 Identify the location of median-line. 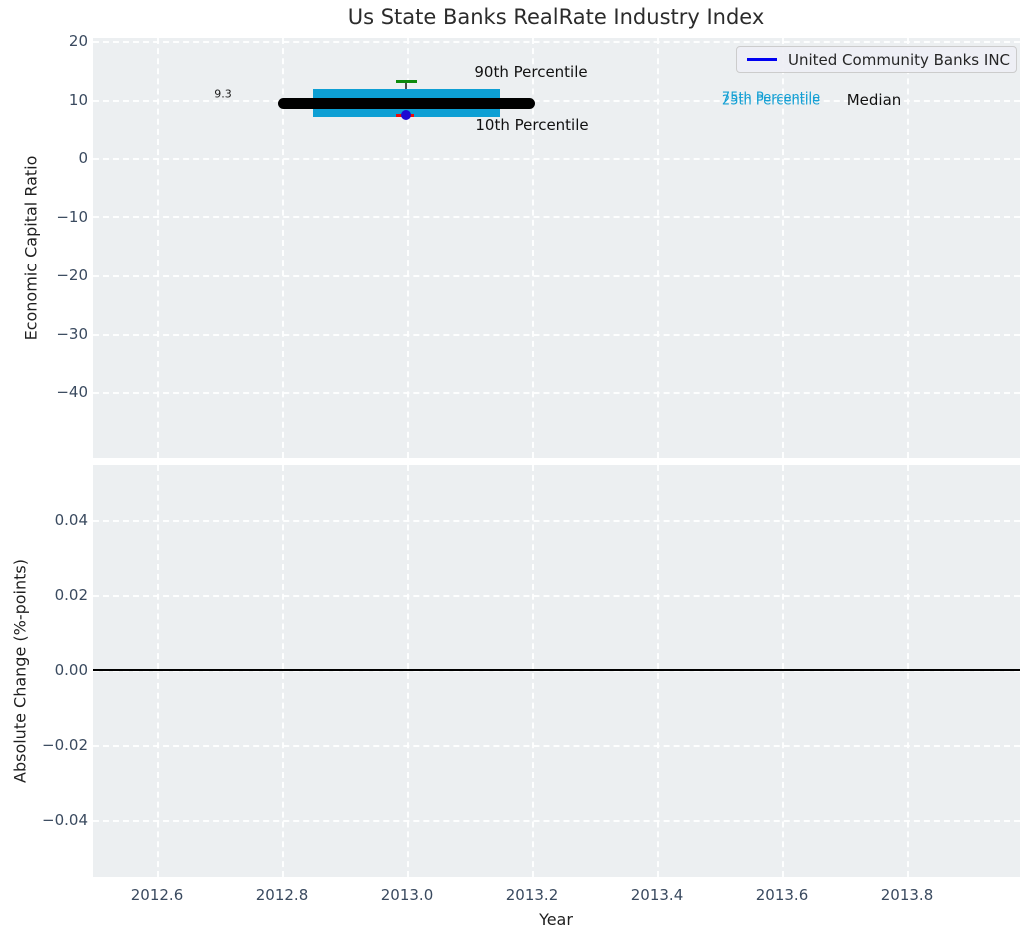
(406, 103).